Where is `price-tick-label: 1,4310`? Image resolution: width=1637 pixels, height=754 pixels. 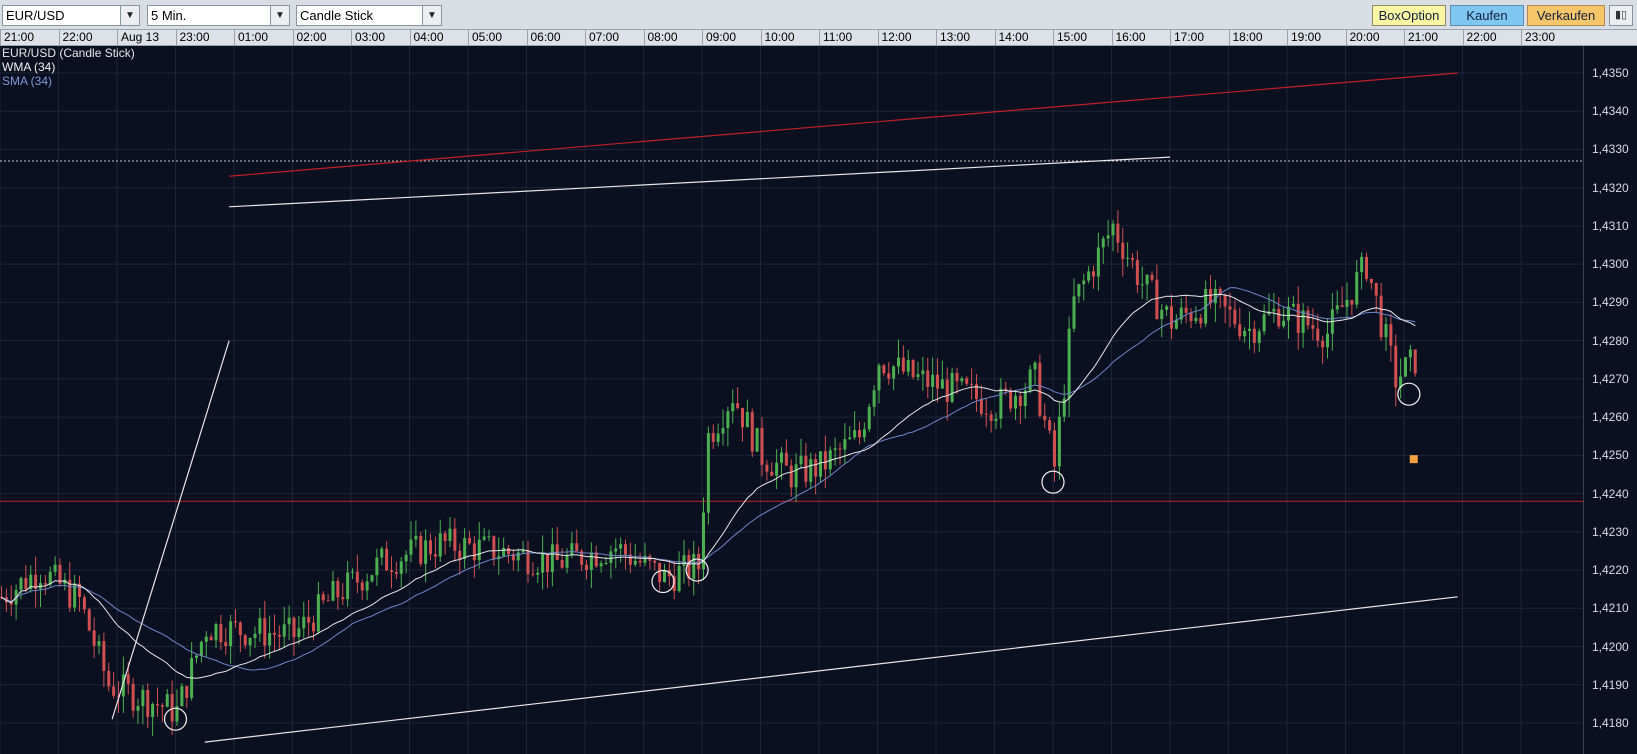
price-tick-label: 1,4310 is located at coordinates (1610, 225).